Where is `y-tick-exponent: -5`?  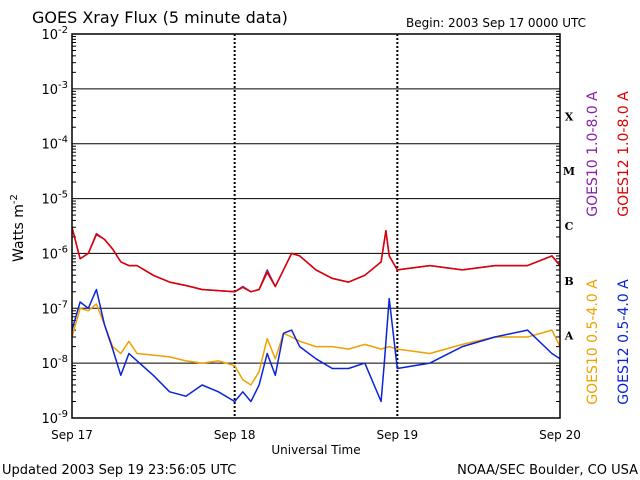 y-tick-exponent: -5 is located at coordinates (63, 195).